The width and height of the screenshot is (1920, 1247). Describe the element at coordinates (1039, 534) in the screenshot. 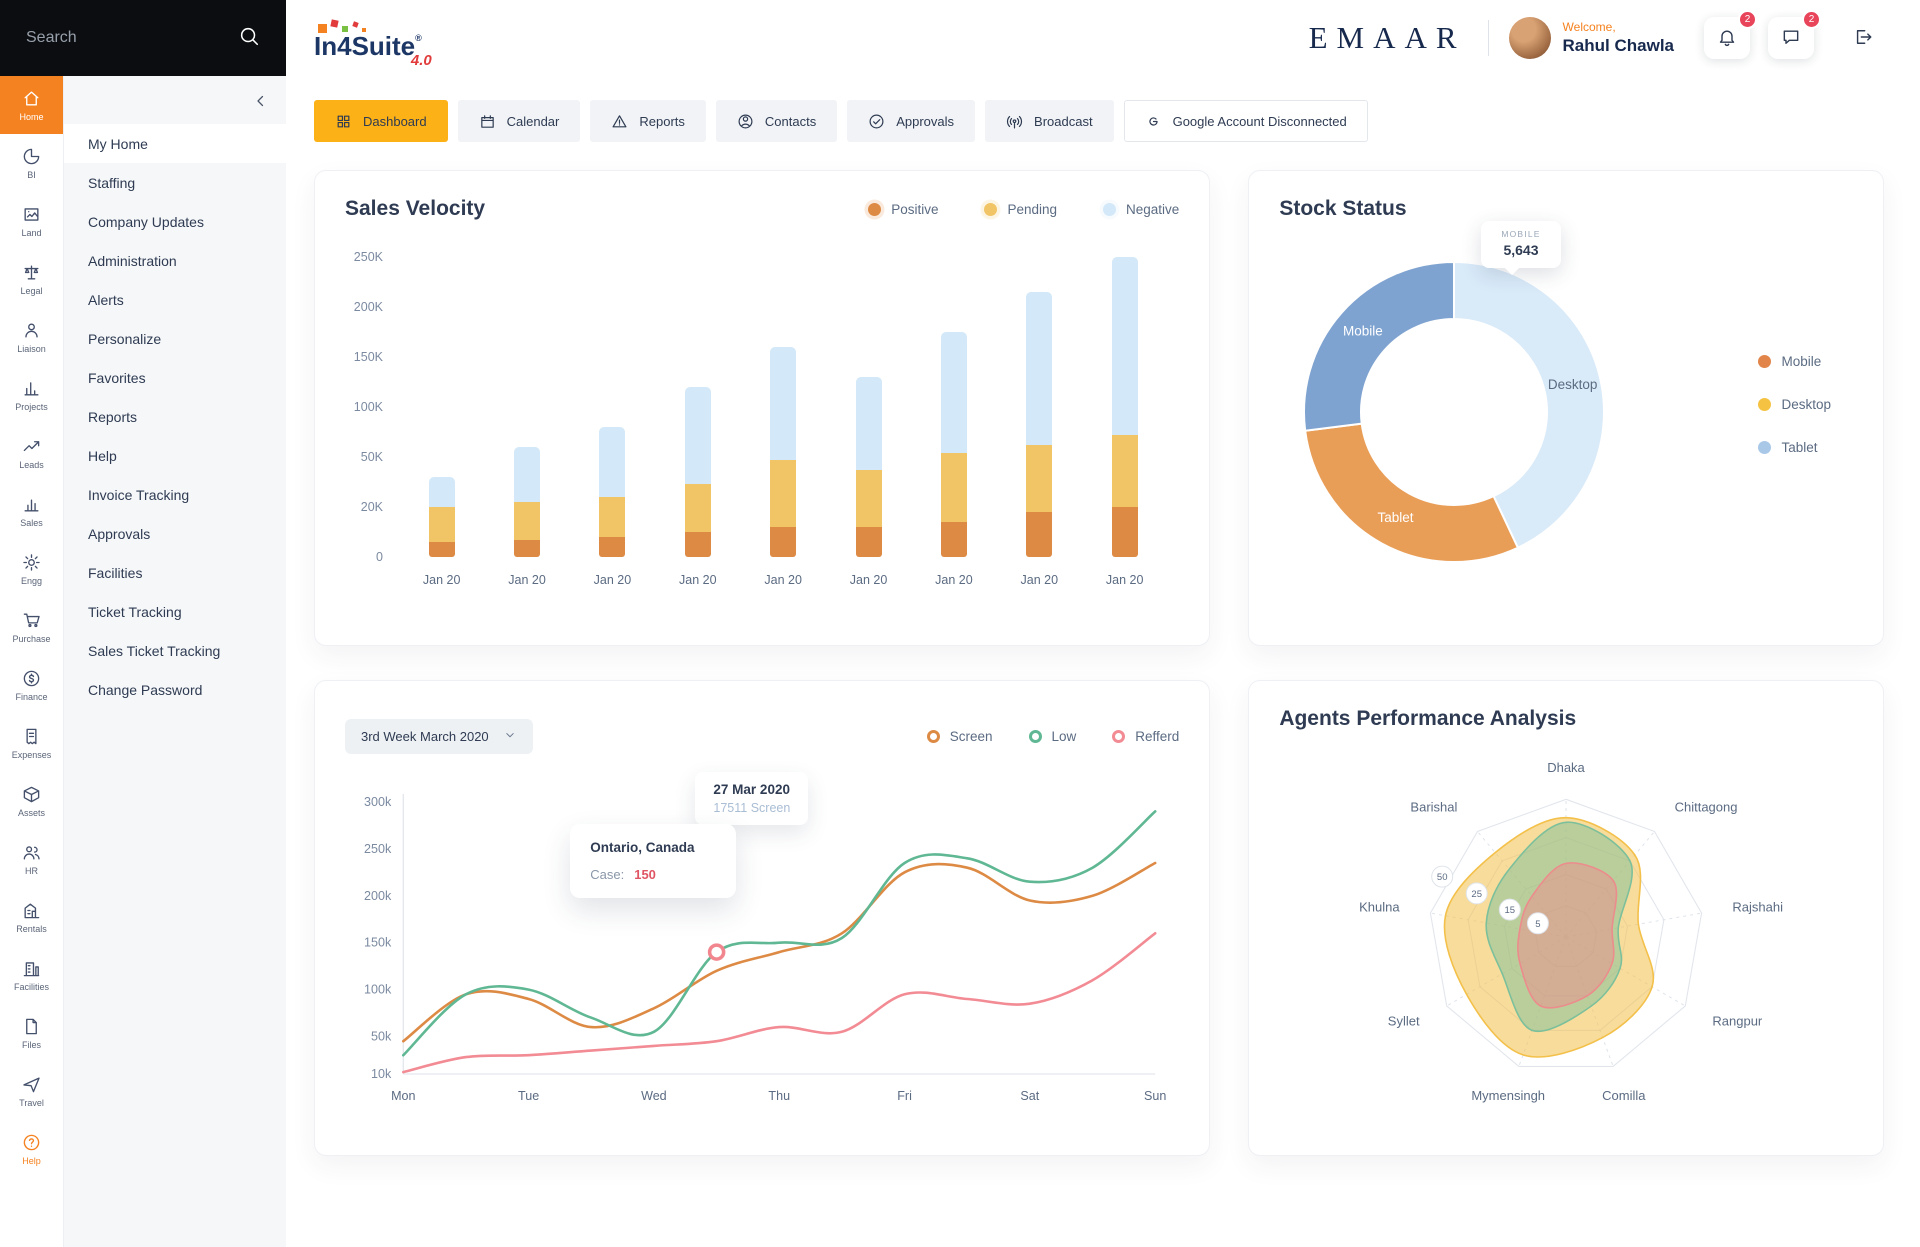

I see `bar-segment-positive` at that location.